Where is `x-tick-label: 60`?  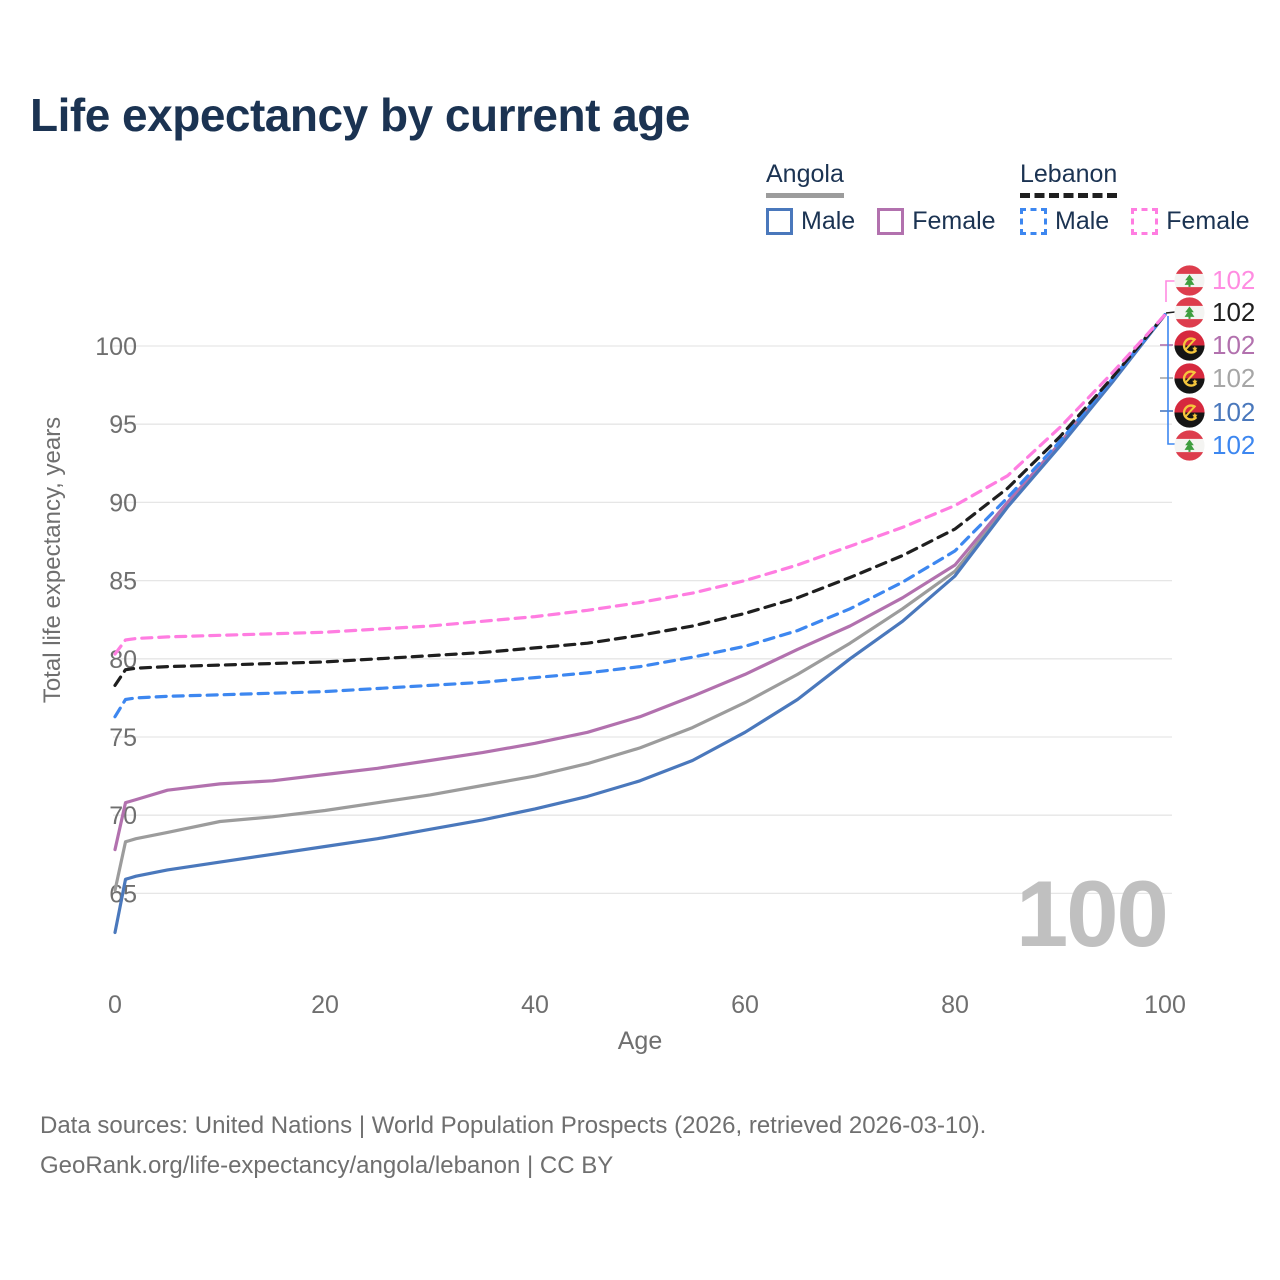 x-tick-label: 60 is located at coordinates (745, 1005).